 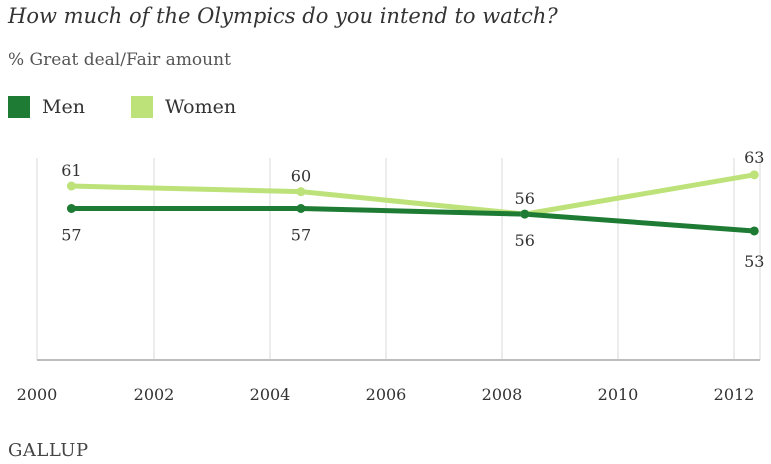 What do you see at coordinates (301, 176) in the screenshot?
I see `data-label-women: 60` at bounding box center [301, 176].